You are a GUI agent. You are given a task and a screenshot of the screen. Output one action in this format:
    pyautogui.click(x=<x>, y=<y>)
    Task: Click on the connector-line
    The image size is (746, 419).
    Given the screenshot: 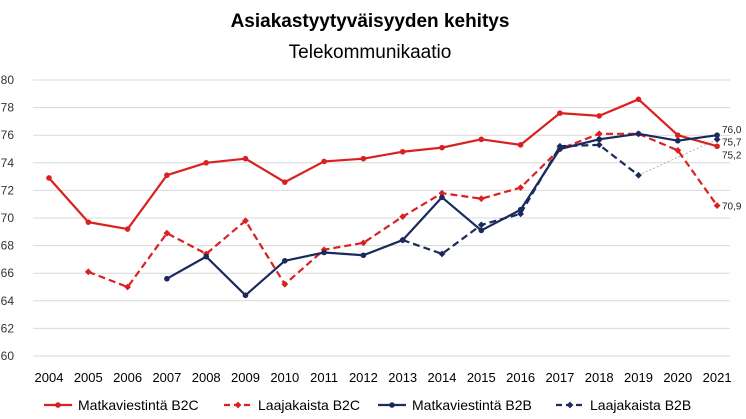 What is the action you would take?
    pyautogui.click(x=678, y=157)
    